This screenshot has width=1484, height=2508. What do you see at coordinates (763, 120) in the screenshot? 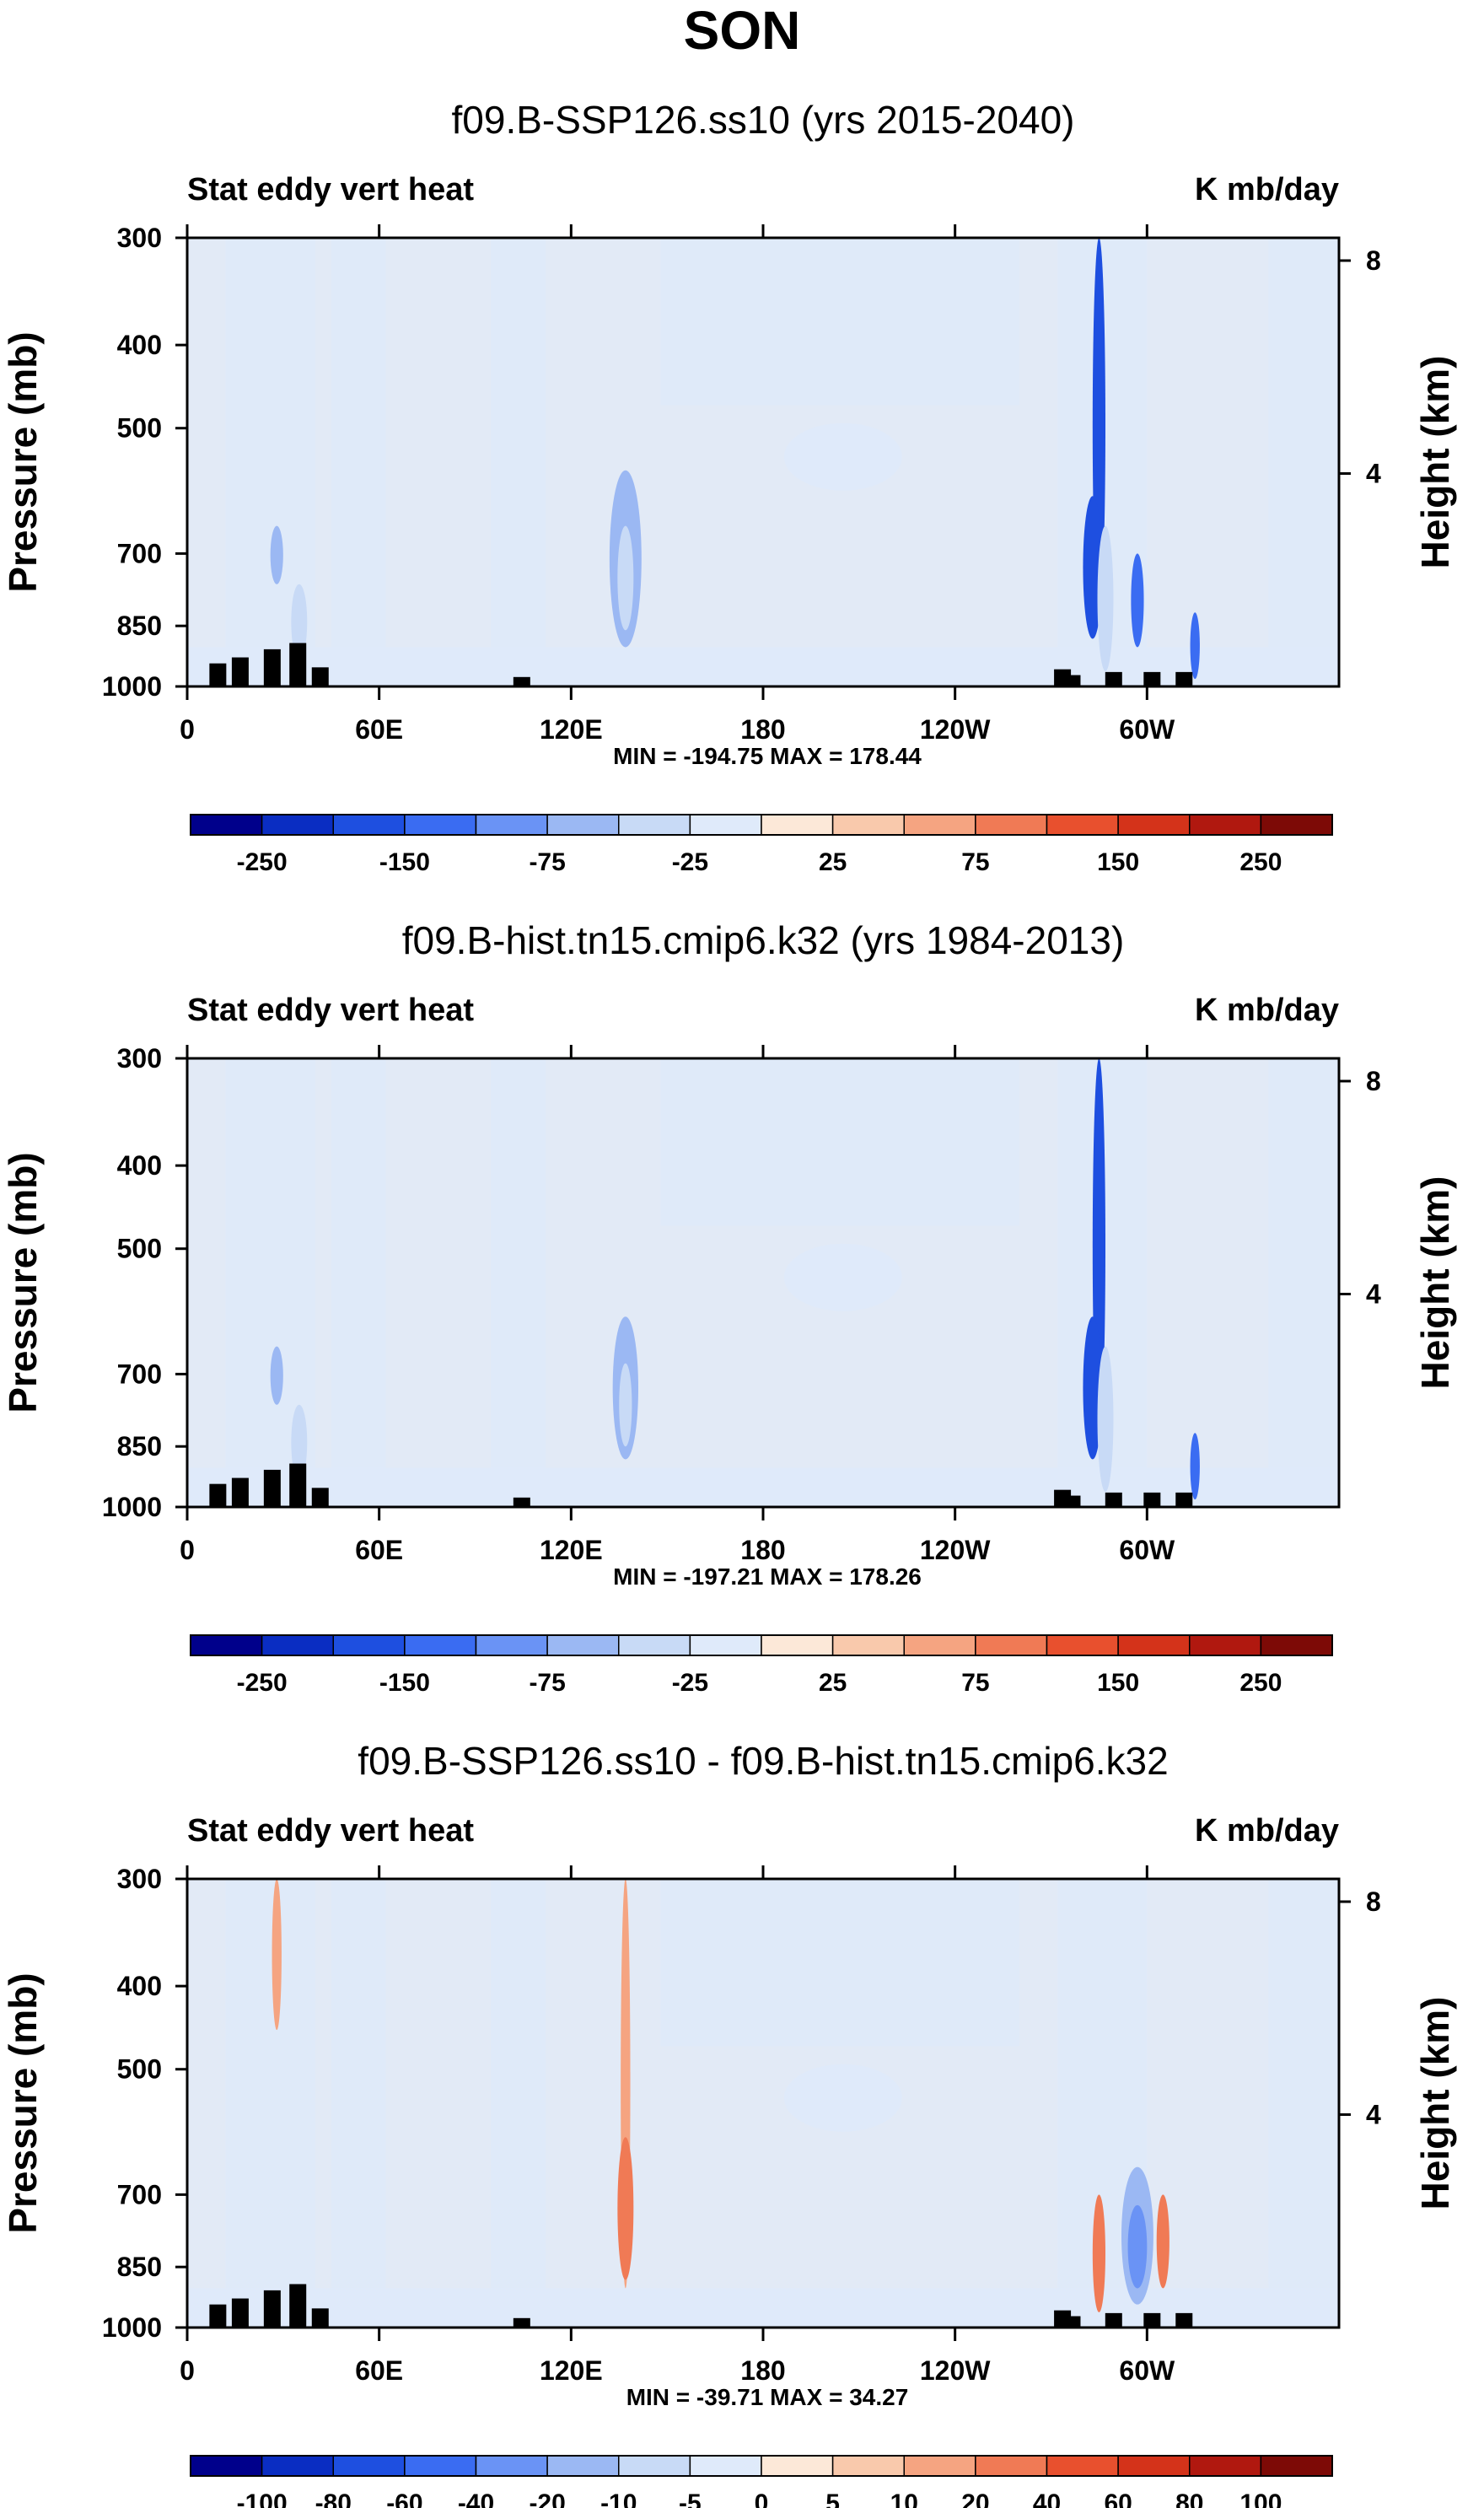
I see `panel-title: f09.B-SSP126.ss10 (yrs 2015-2040)` at bounding box center [763, 120].